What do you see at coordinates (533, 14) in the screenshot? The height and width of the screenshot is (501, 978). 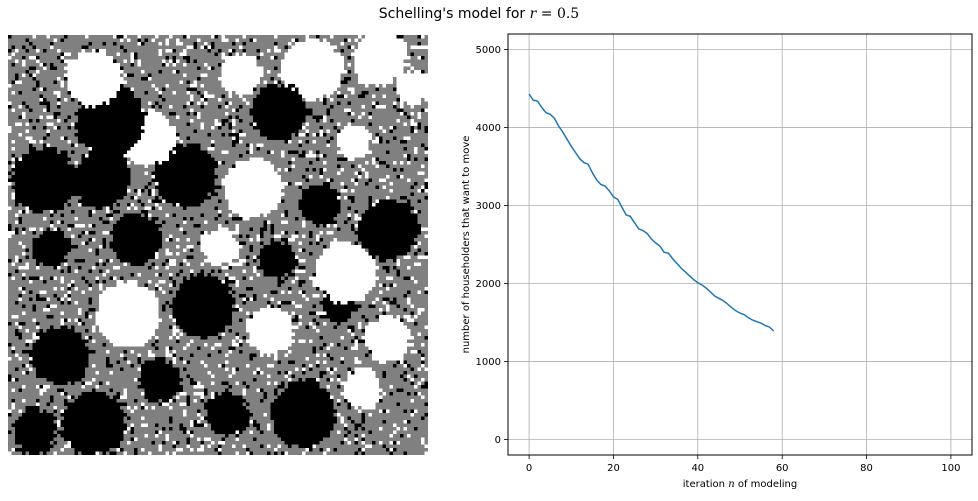 I see `title-variable: r` at bounding box center [533, 14].